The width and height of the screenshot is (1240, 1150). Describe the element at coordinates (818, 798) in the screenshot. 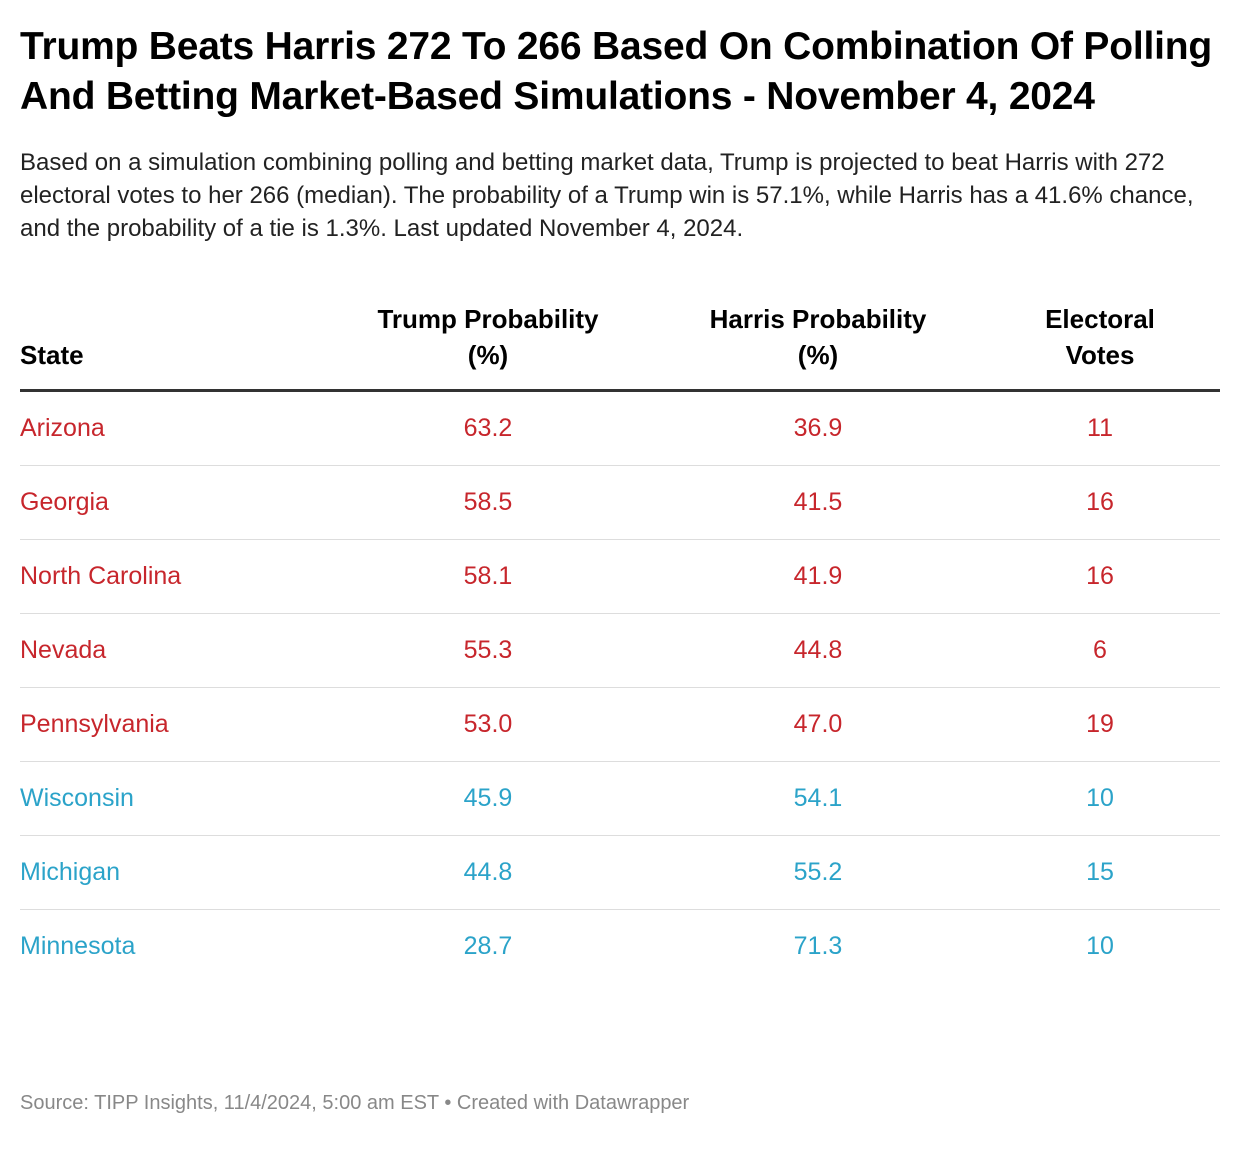

I see `harris-probability-cell: 54.1` at that location.